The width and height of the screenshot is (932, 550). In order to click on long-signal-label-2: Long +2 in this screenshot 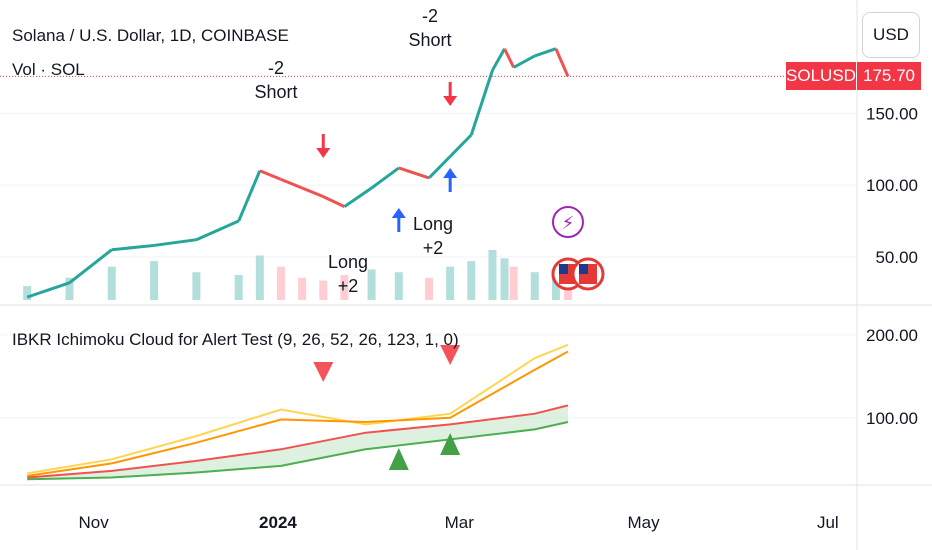, I will do `click(433, 236)`.